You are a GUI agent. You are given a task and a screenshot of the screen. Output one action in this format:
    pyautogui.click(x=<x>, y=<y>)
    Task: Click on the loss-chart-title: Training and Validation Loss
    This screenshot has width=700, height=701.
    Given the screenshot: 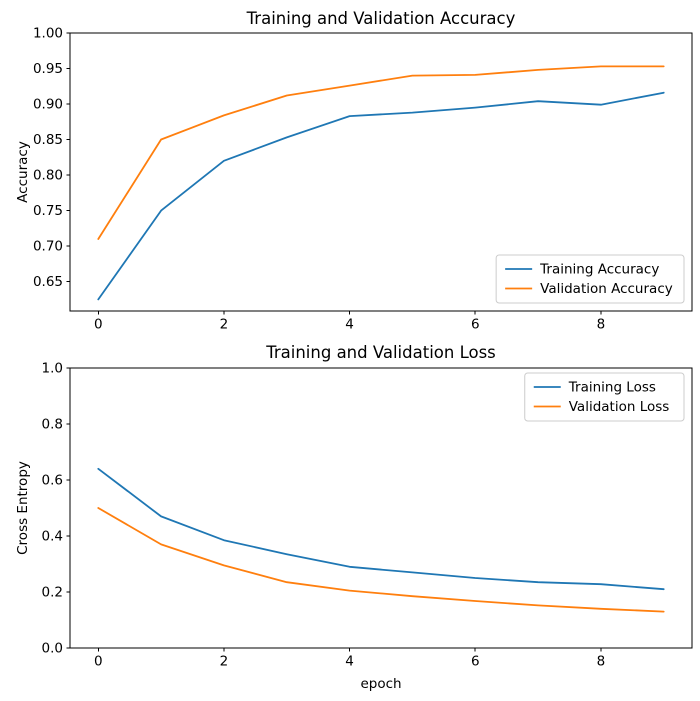 What is the action you would take?
    pyautogui.click(x=381, y=352)
    